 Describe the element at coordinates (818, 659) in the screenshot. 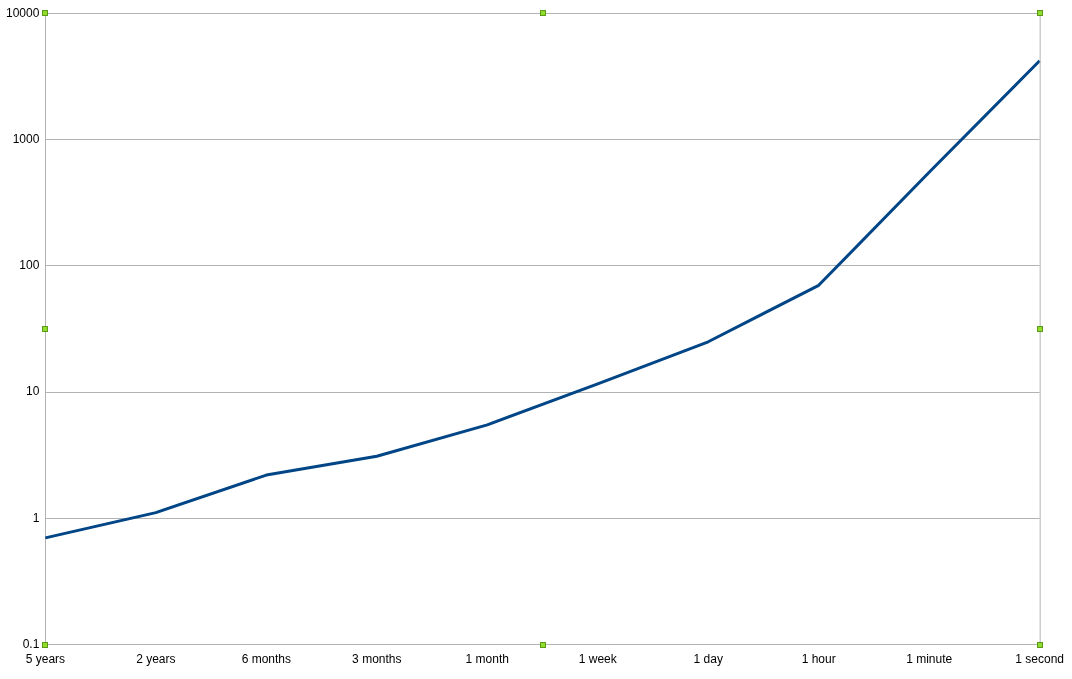

I see `x-tick-label: 1 hour` at that location.